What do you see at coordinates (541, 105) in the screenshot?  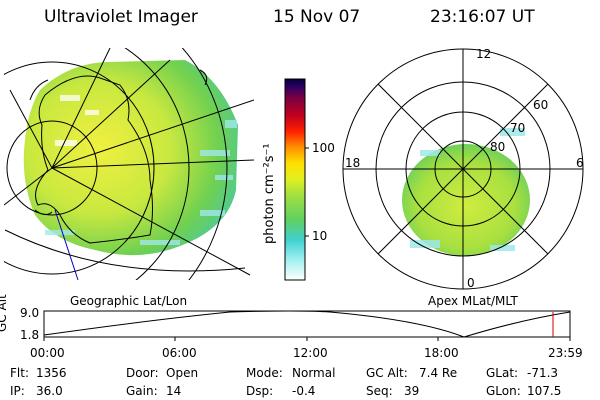 I see `mlat-label-60: 60` at bounding box center [541, 105].